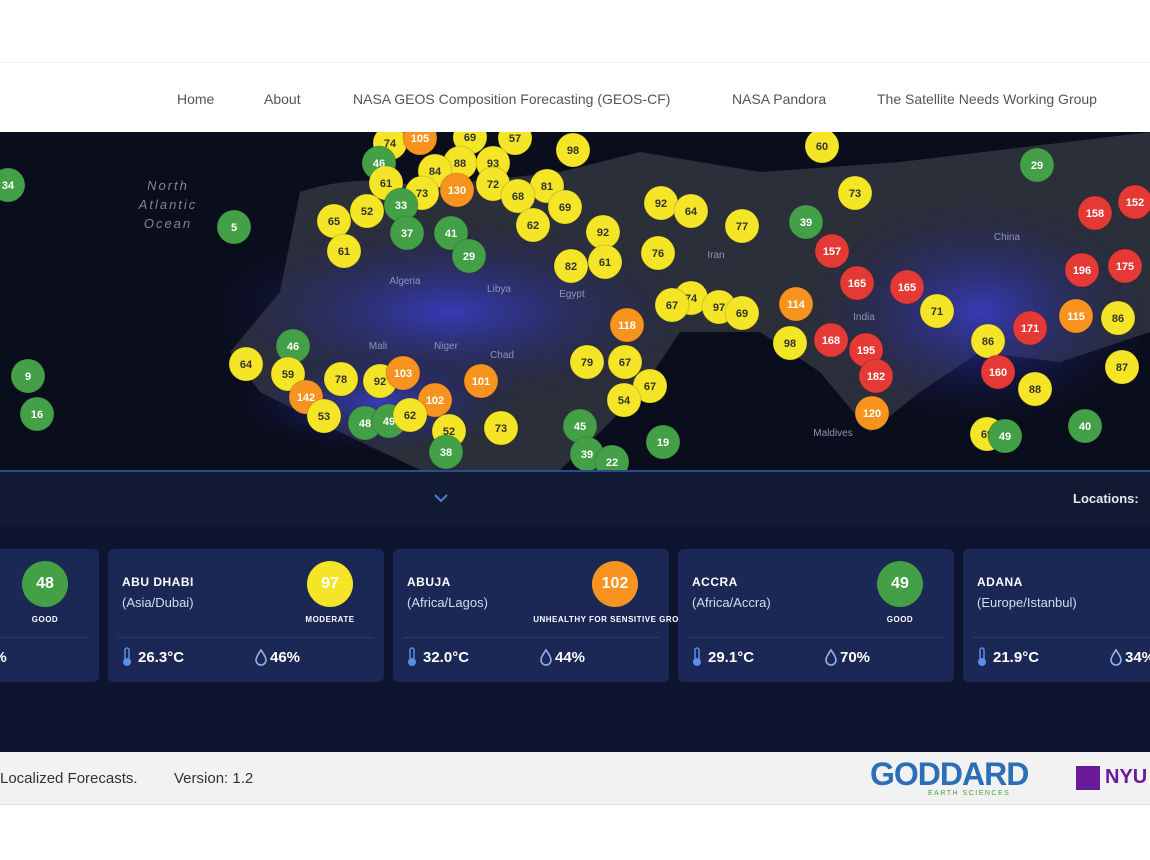 The height and width of the screenshot is (860, 1150). Describe the element at coordinates (282, 99) in the screenshot. I see `nav-link: About` at that location.